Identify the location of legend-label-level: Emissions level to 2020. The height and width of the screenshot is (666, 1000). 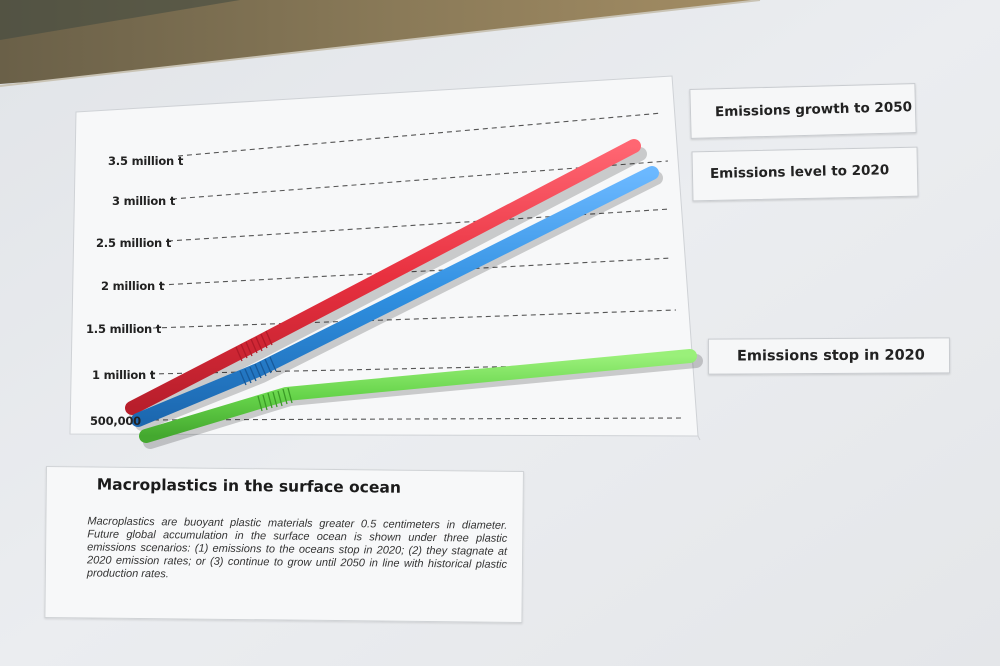
(799, 172).